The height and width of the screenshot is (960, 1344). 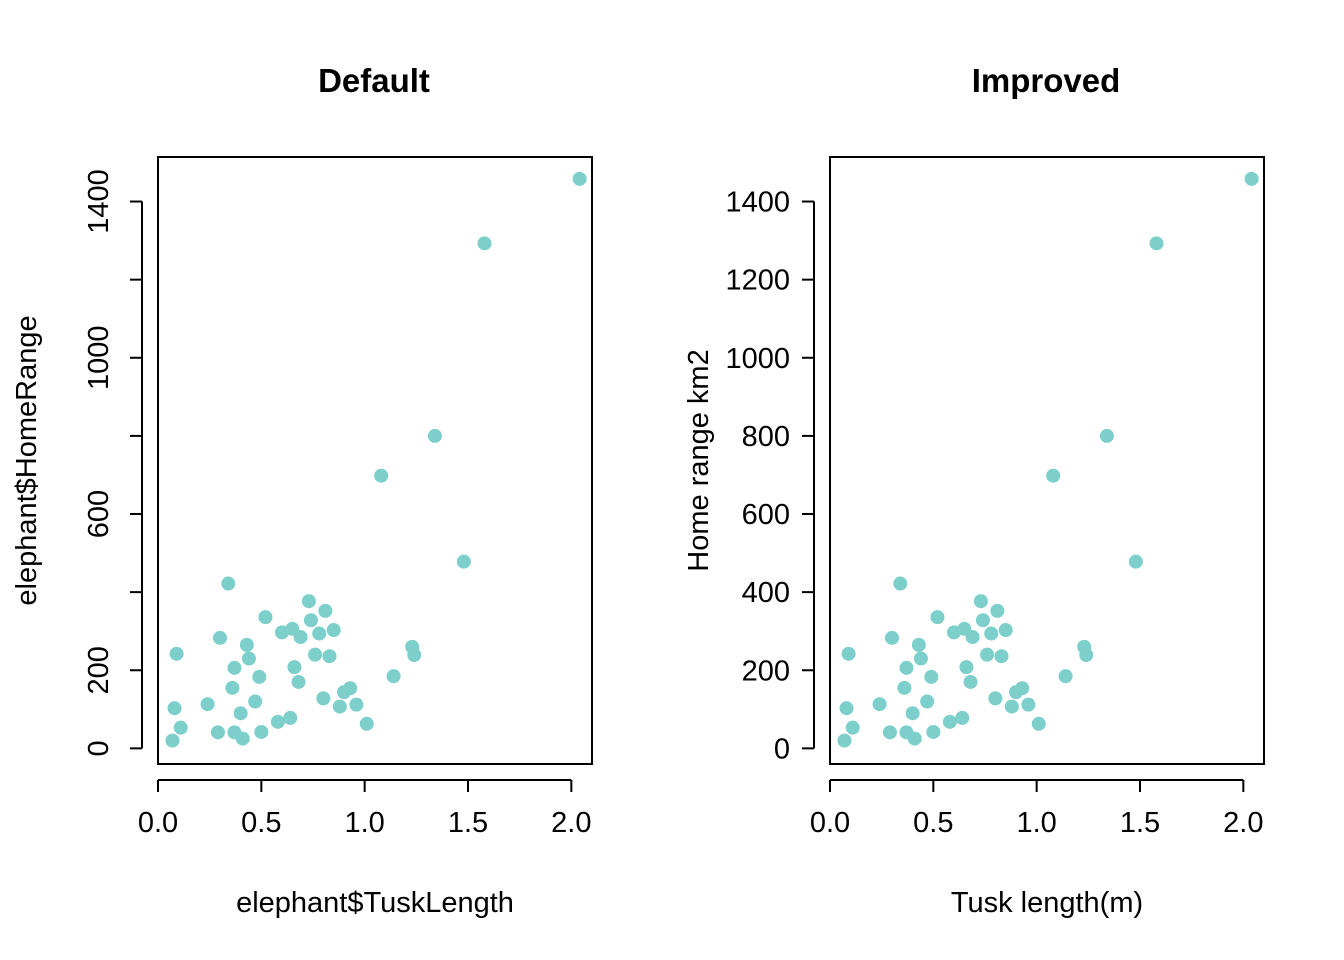 I want to click on y-tick-label: 800, so click(x=766, y=437).